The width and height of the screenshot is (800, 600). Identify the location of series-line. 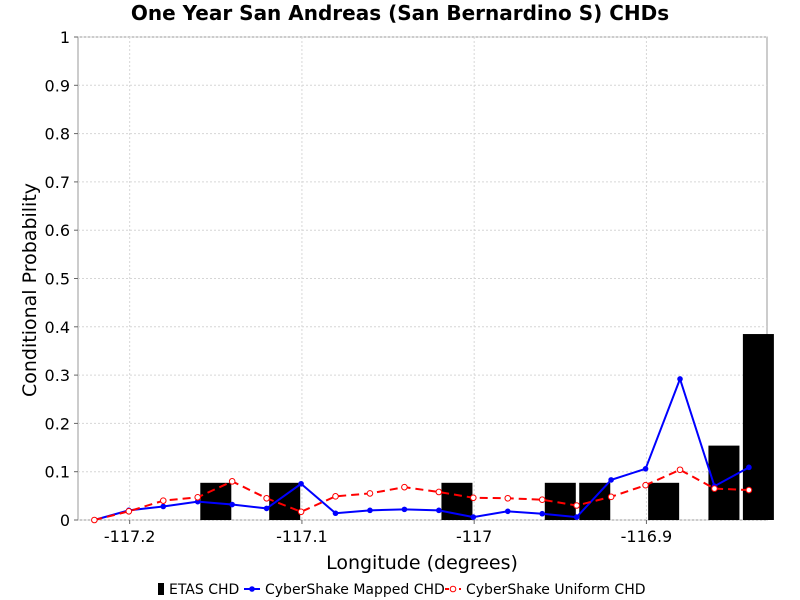
(421, 494).